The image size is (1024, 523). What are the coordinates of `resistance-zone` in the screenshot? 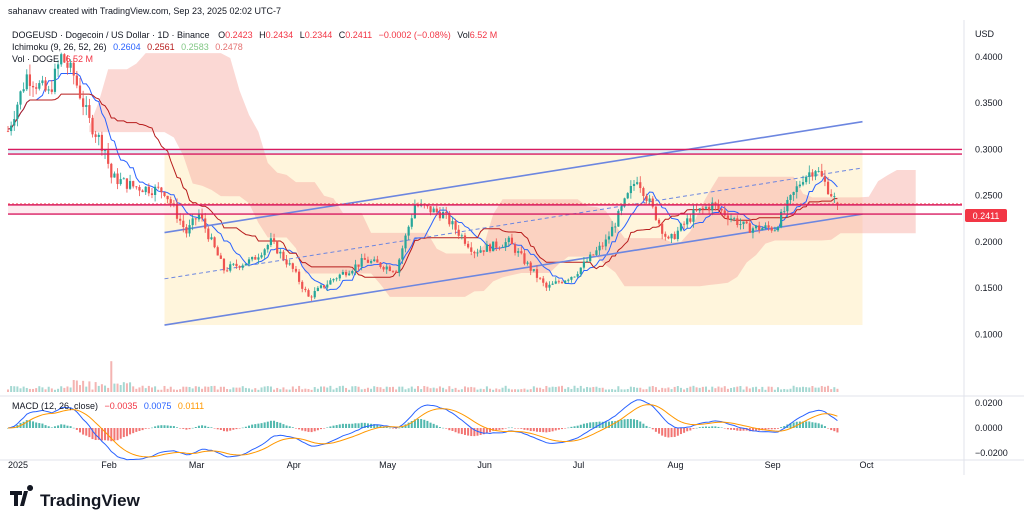 It's located at (435, 152).